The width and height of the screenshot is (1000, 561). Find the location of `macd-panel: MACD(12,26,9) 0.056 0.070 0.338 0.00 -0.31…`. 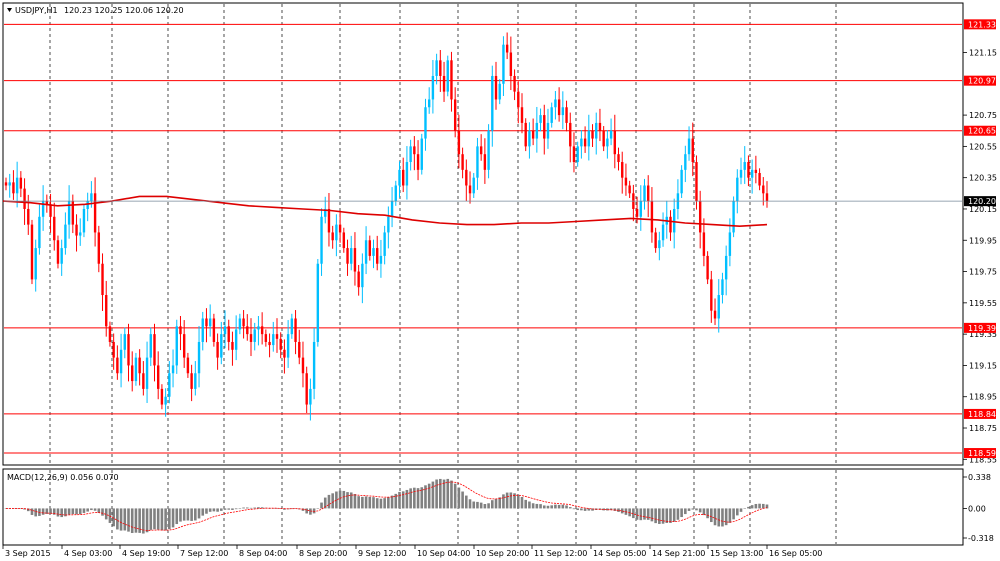

macd-panel: MACD(12,26,9) 0.056 0.070 0.338 0.00 -0.31… is located at coordinates (498, 507).